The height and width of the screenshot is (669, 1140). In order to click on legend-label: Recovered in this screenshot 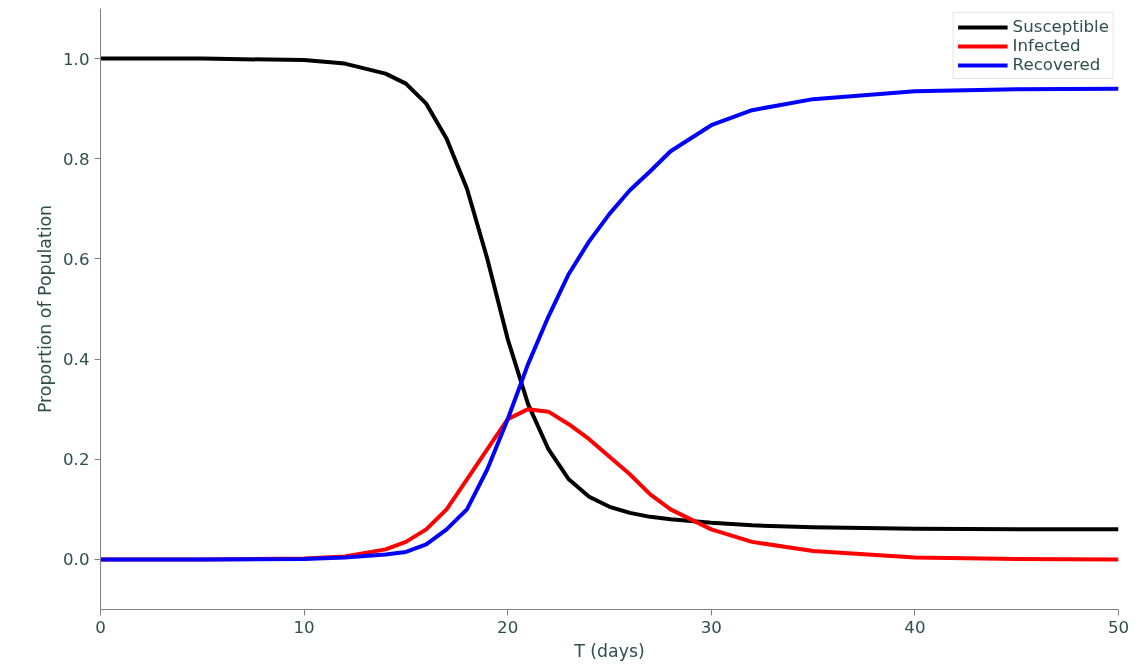, I will do `click(1056, 64)`.